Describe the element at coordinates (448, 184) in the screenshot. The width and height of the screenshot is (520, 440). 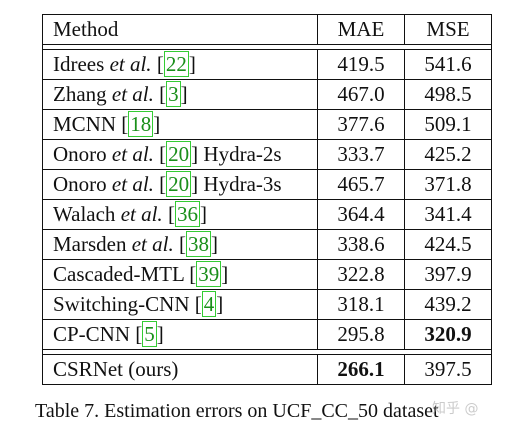
I see `mse-cell: 371.8` at that location.